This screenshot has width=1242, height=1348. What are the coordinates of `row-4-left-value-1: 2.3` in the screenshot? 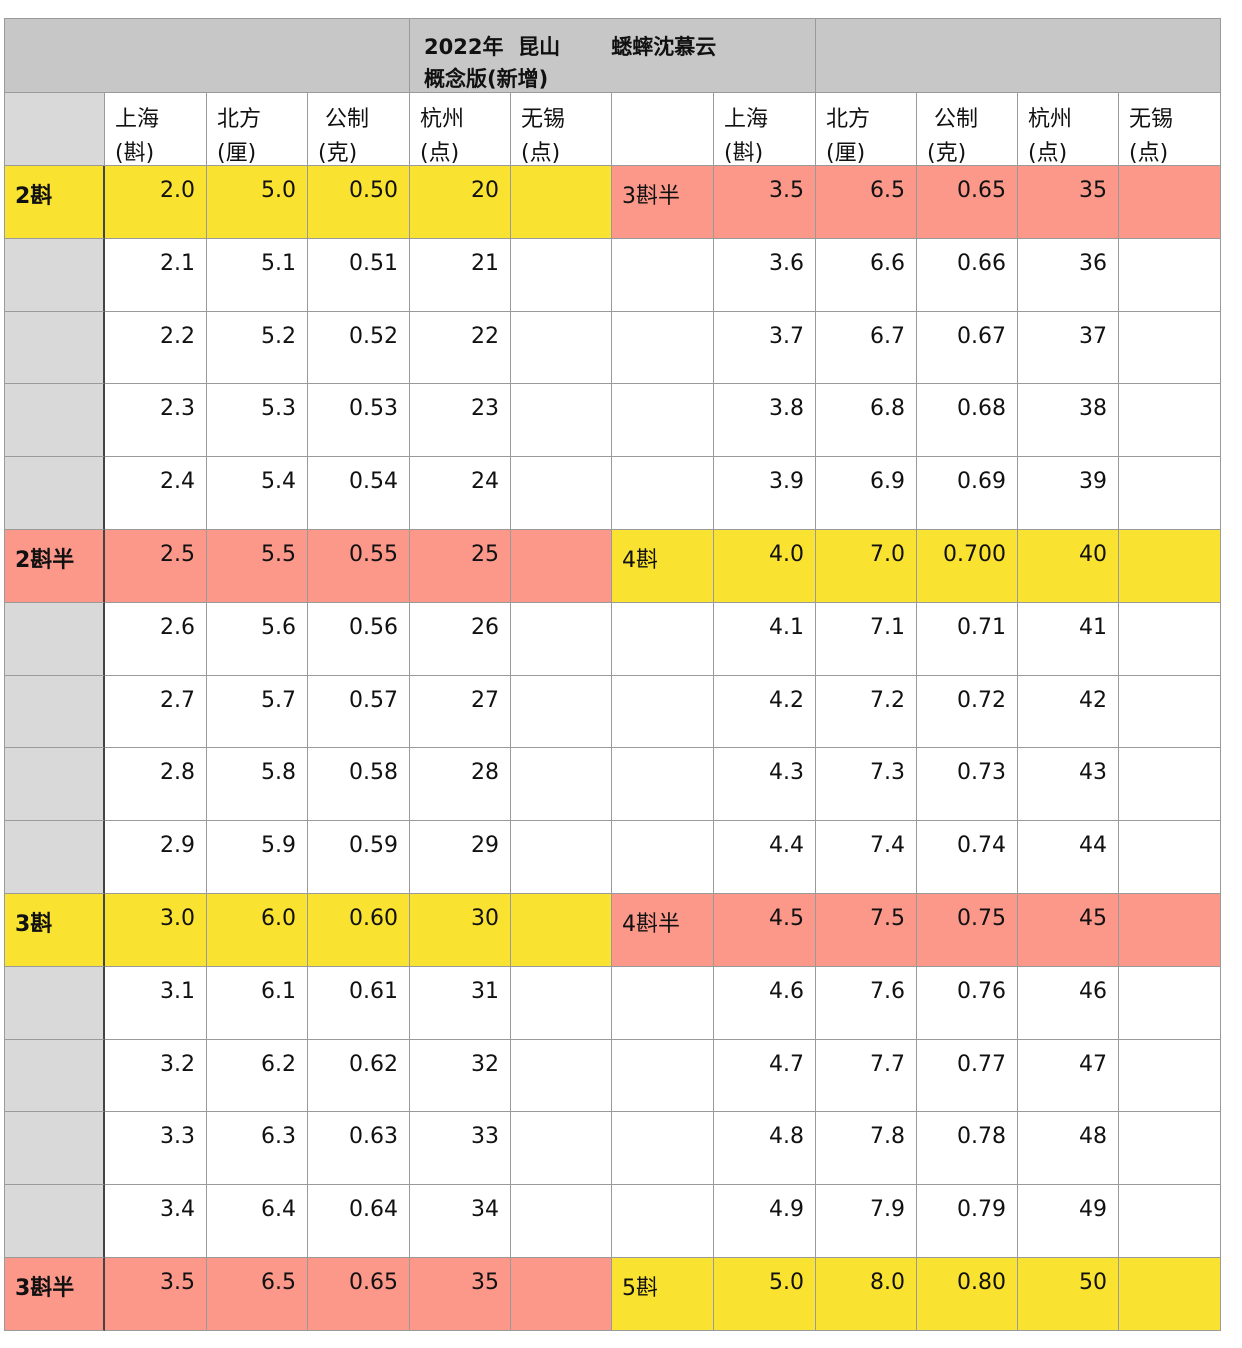 It's located at (156, 421).